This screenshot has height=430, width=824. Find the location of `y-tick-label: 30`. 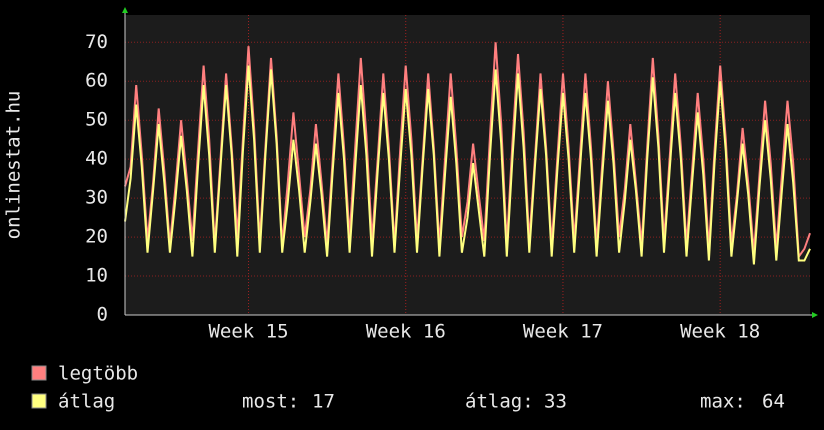

y-tick-label: 30 is located at coordinates (96, 198).